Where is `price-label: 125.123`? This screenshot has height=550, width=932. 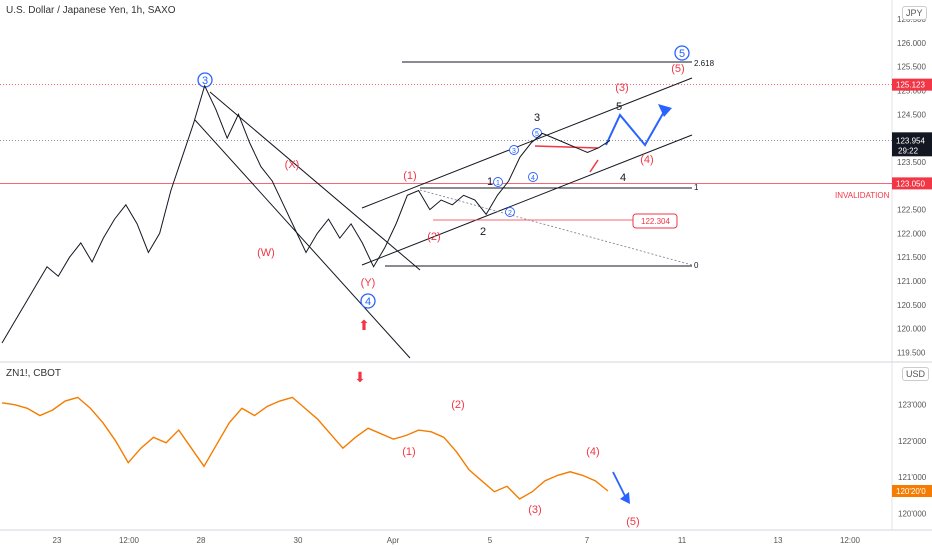
price-label: 125.123 is located at coordinates (910, 85).